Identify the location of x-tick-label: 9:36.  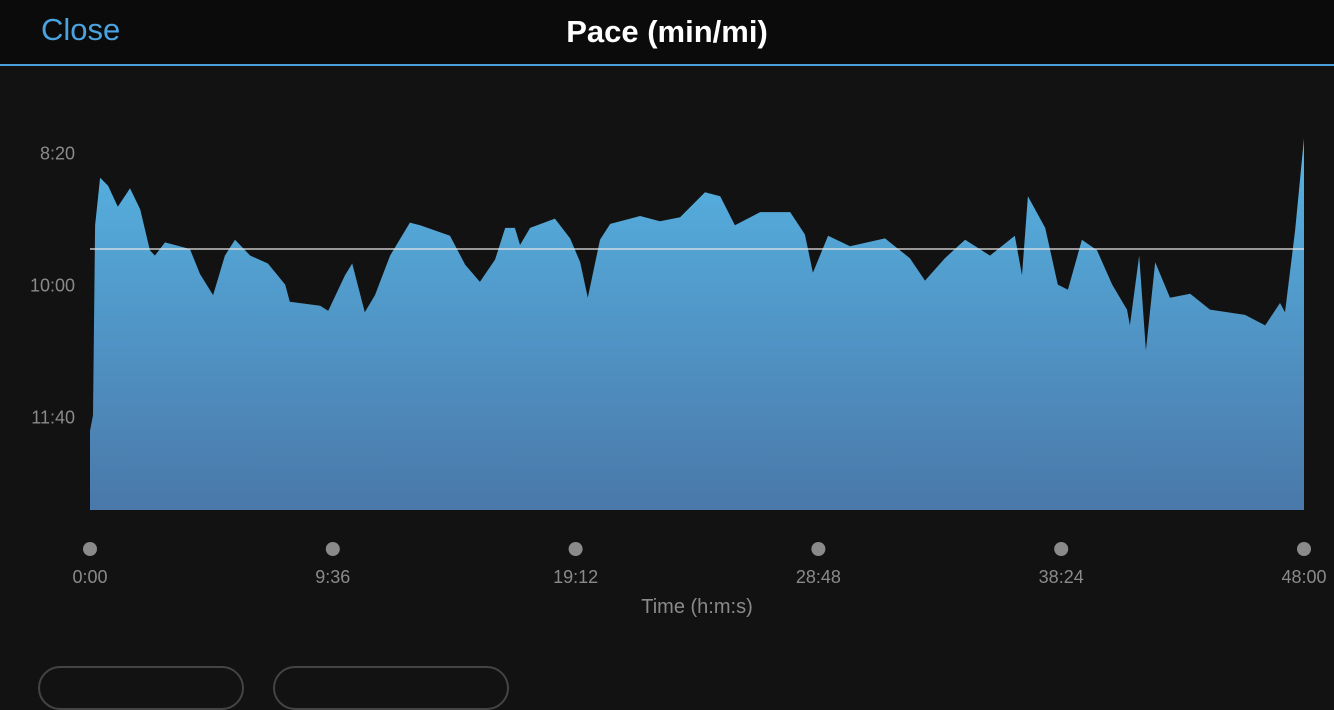
(332, 577).